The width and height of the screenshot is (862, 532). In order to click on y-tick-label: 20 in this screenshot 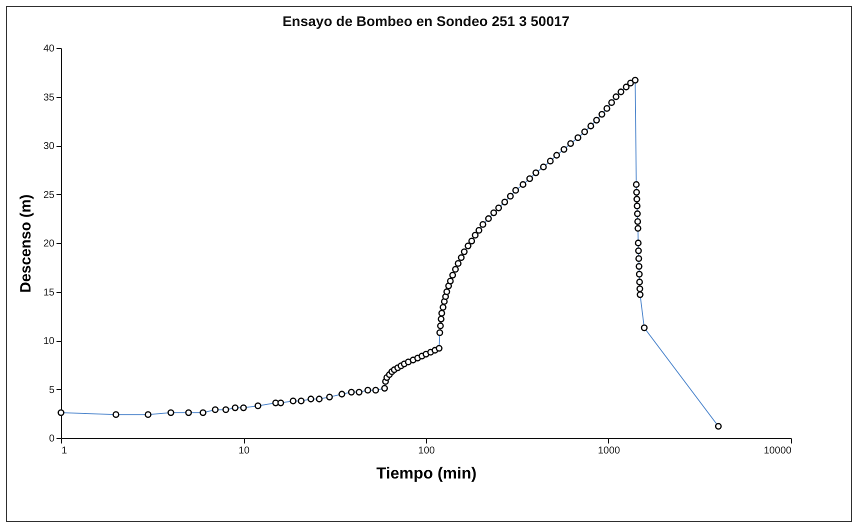, I will do `click(49, 244)`.